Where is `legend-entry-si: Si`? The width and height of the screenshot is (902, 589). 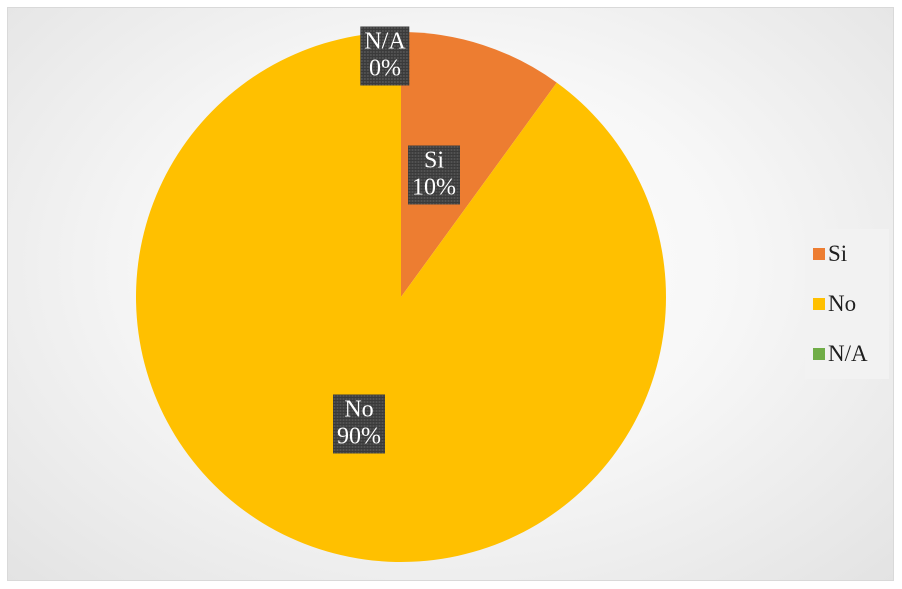 legend-entry-si: Si is located at coordinates (830, 254).